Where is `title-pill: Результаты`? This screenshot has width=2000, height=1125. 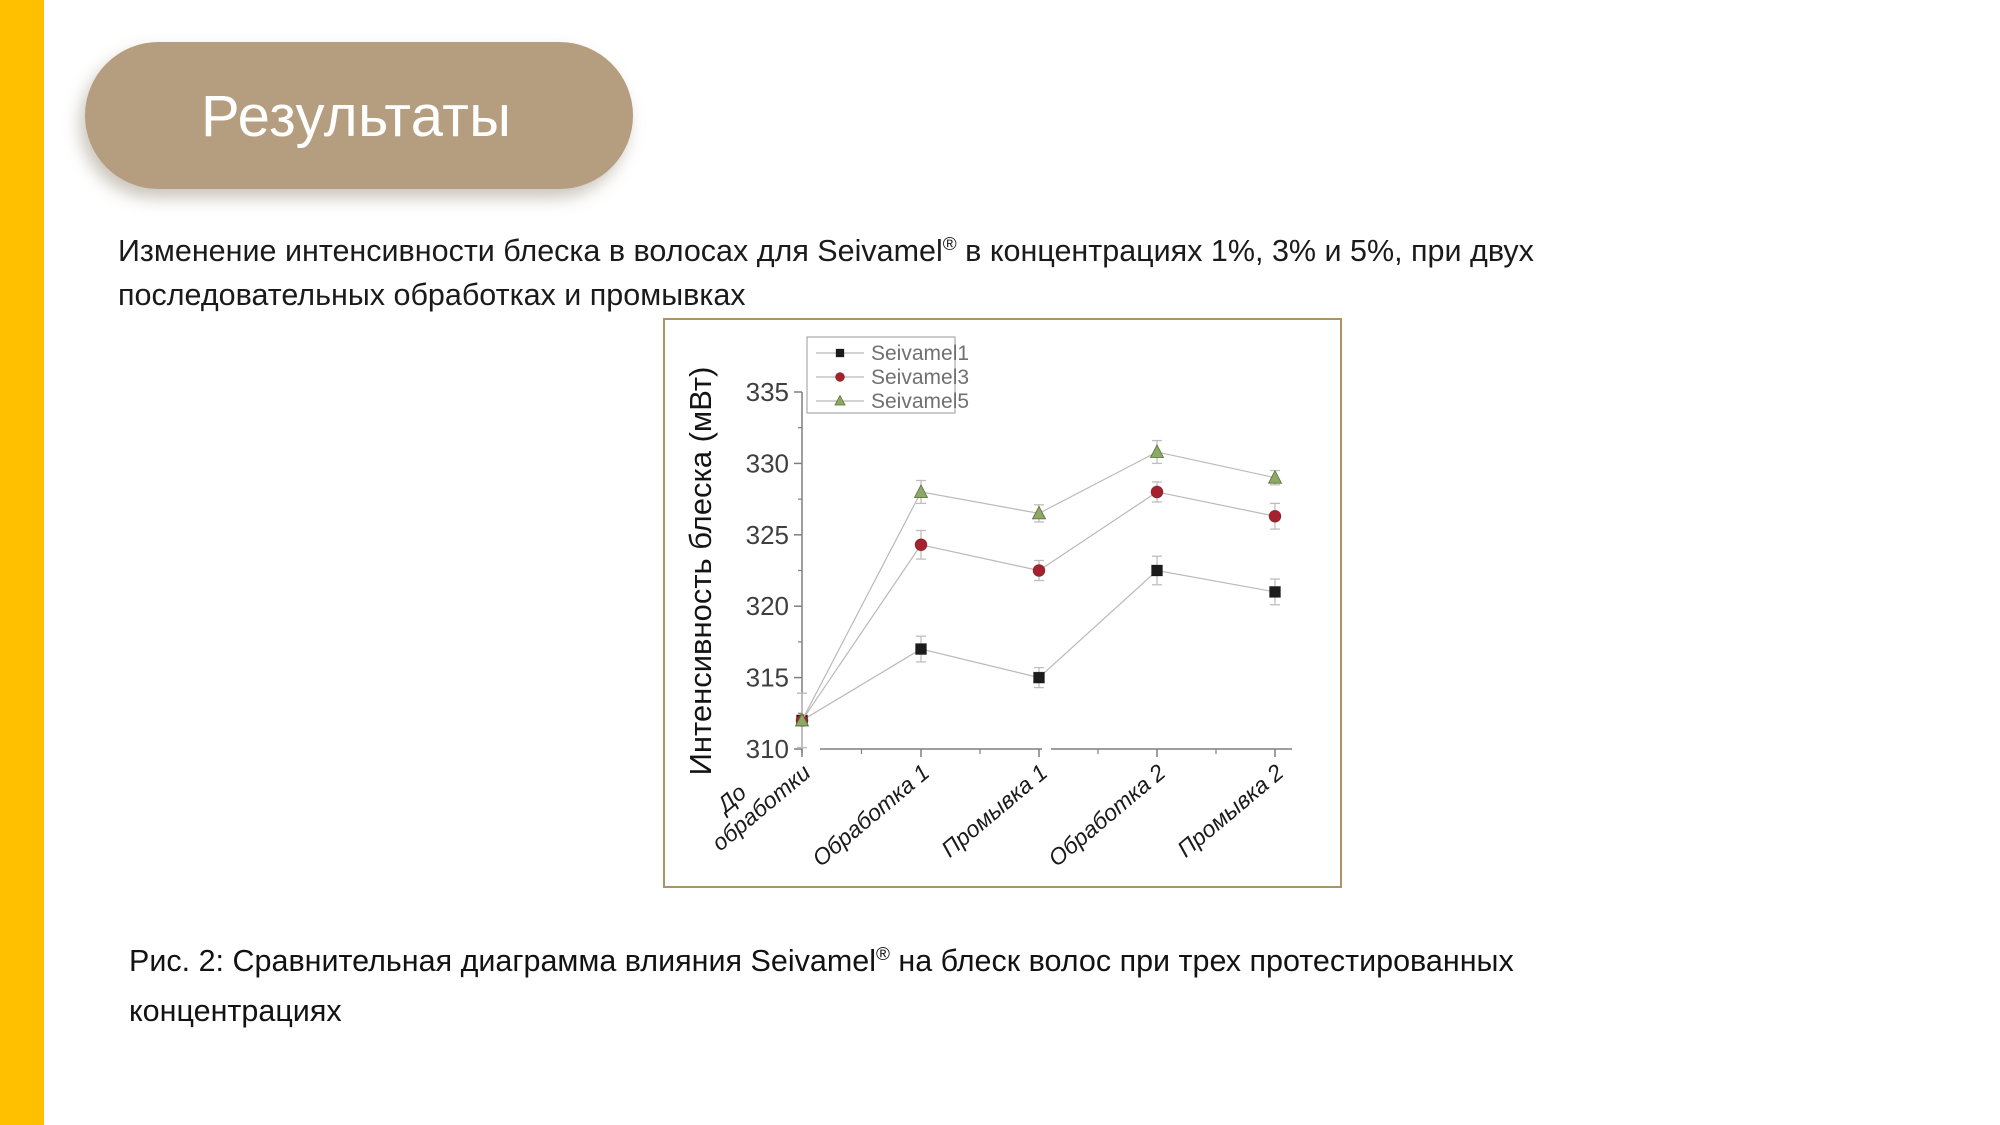 title-pill: Результаты is located at coordinates (359, 115).